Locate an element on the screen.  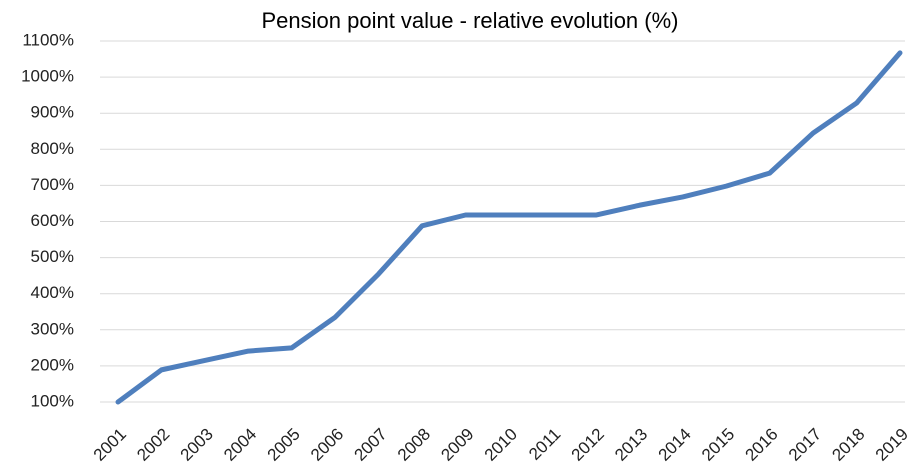
x-tick-label: 2012 is located at coordinates (588, 445).